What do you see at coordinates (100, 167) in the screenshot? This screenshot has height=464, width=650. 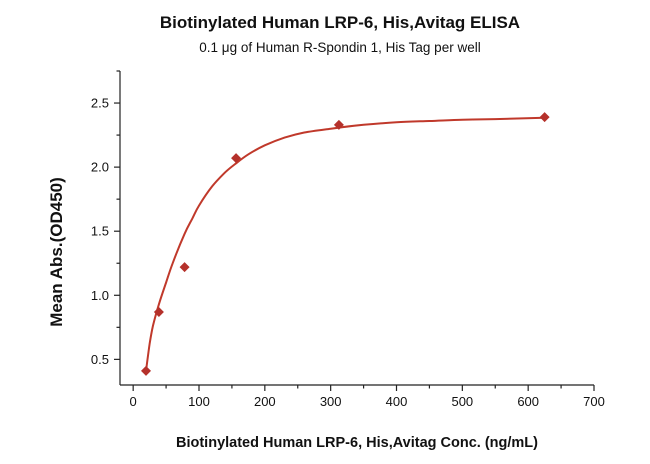 I see `y-tick-label: 2.0` at bounding box center [100, 167].